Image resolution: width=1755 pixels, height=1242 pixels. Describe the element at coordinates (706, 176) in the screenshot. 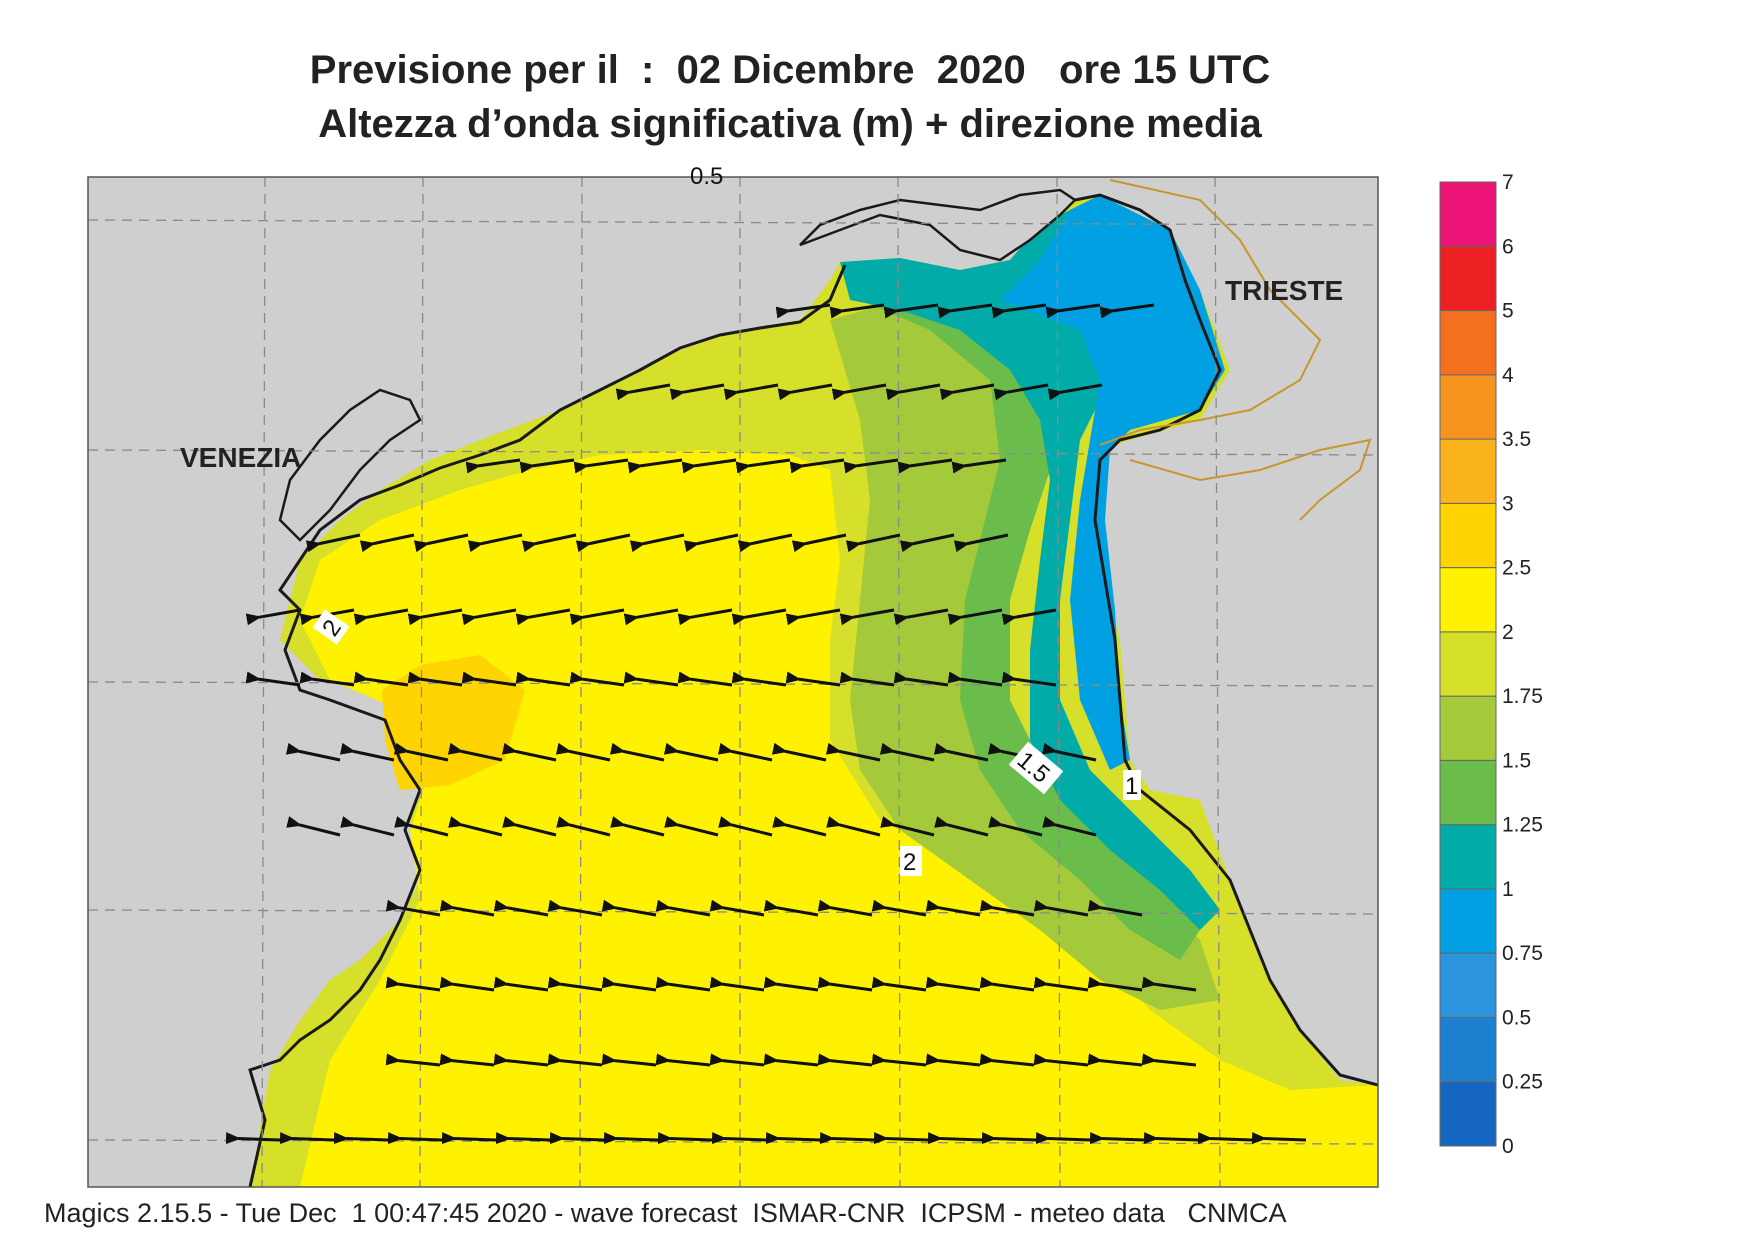

I see `top-contour-label: 0.5` at that location.